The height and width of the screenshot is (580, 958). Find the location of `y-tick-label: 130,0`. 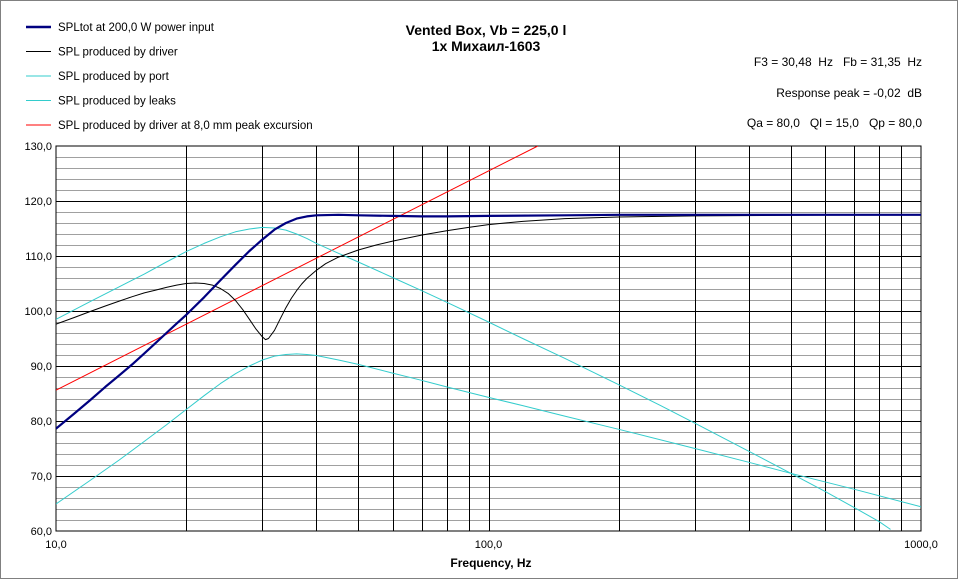

y-tick-label: 130,0 is located at coordinates (38, 147).